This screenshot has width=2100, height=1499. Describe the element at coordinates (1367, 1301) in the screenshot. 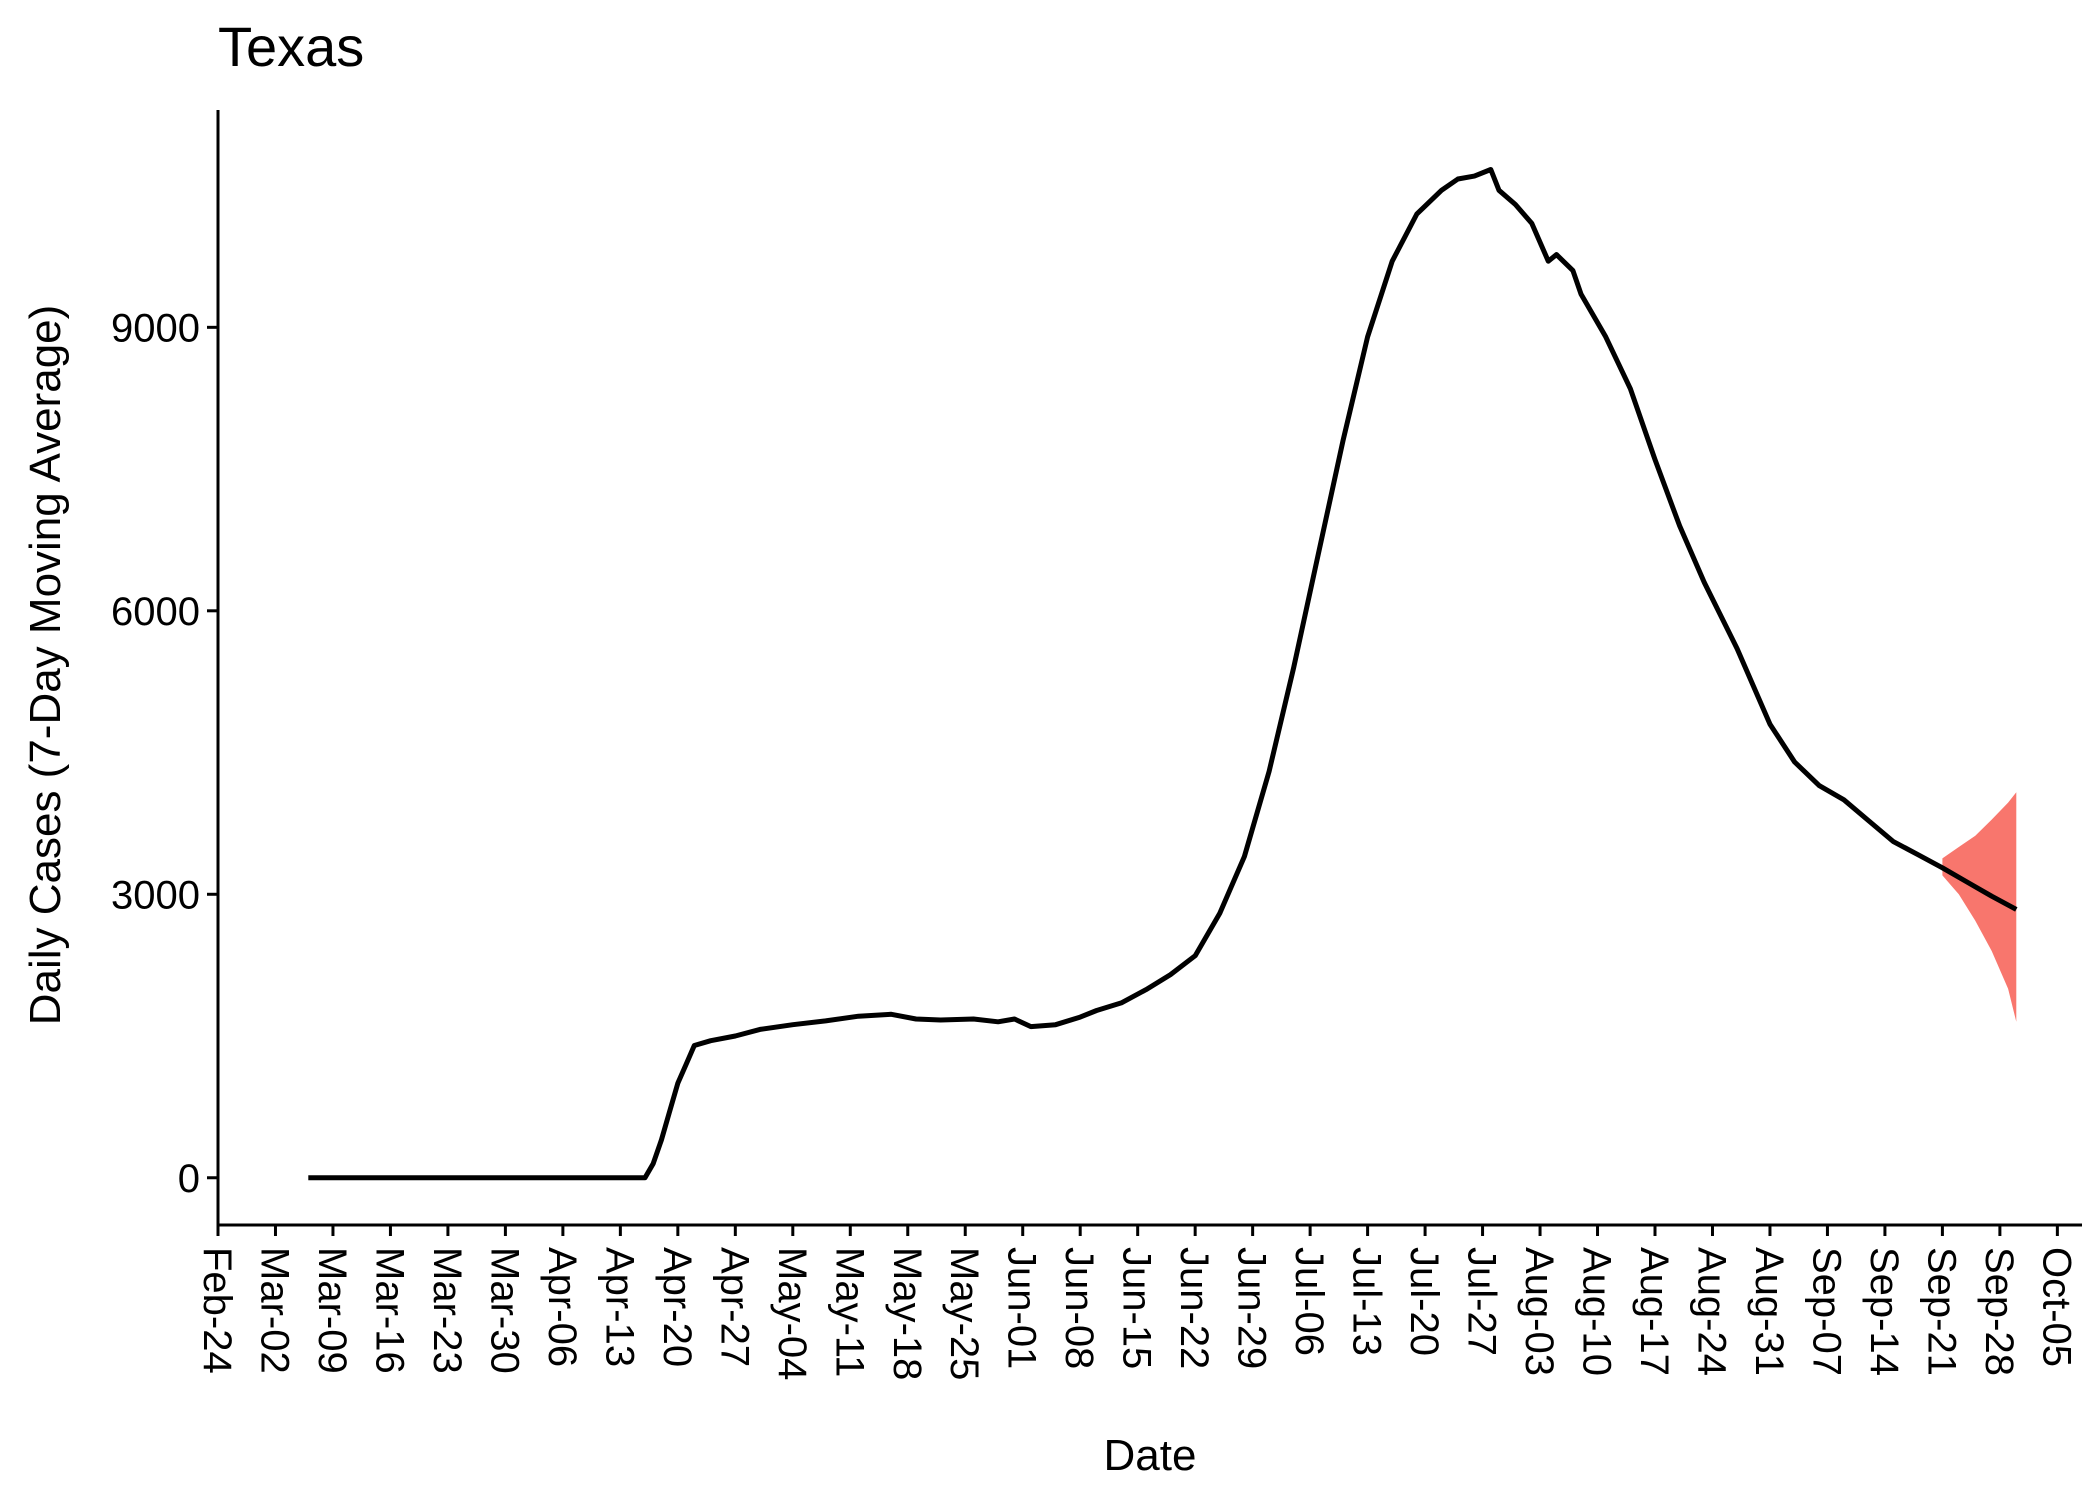

I see `x-tick-label: Jul-13` at that location.